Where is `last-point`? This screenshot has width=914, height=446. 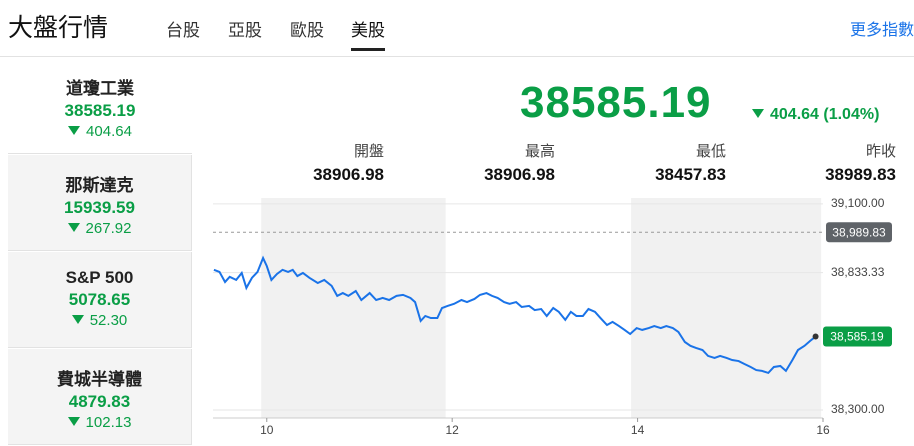
last-point is located at coordinates (815, 336).